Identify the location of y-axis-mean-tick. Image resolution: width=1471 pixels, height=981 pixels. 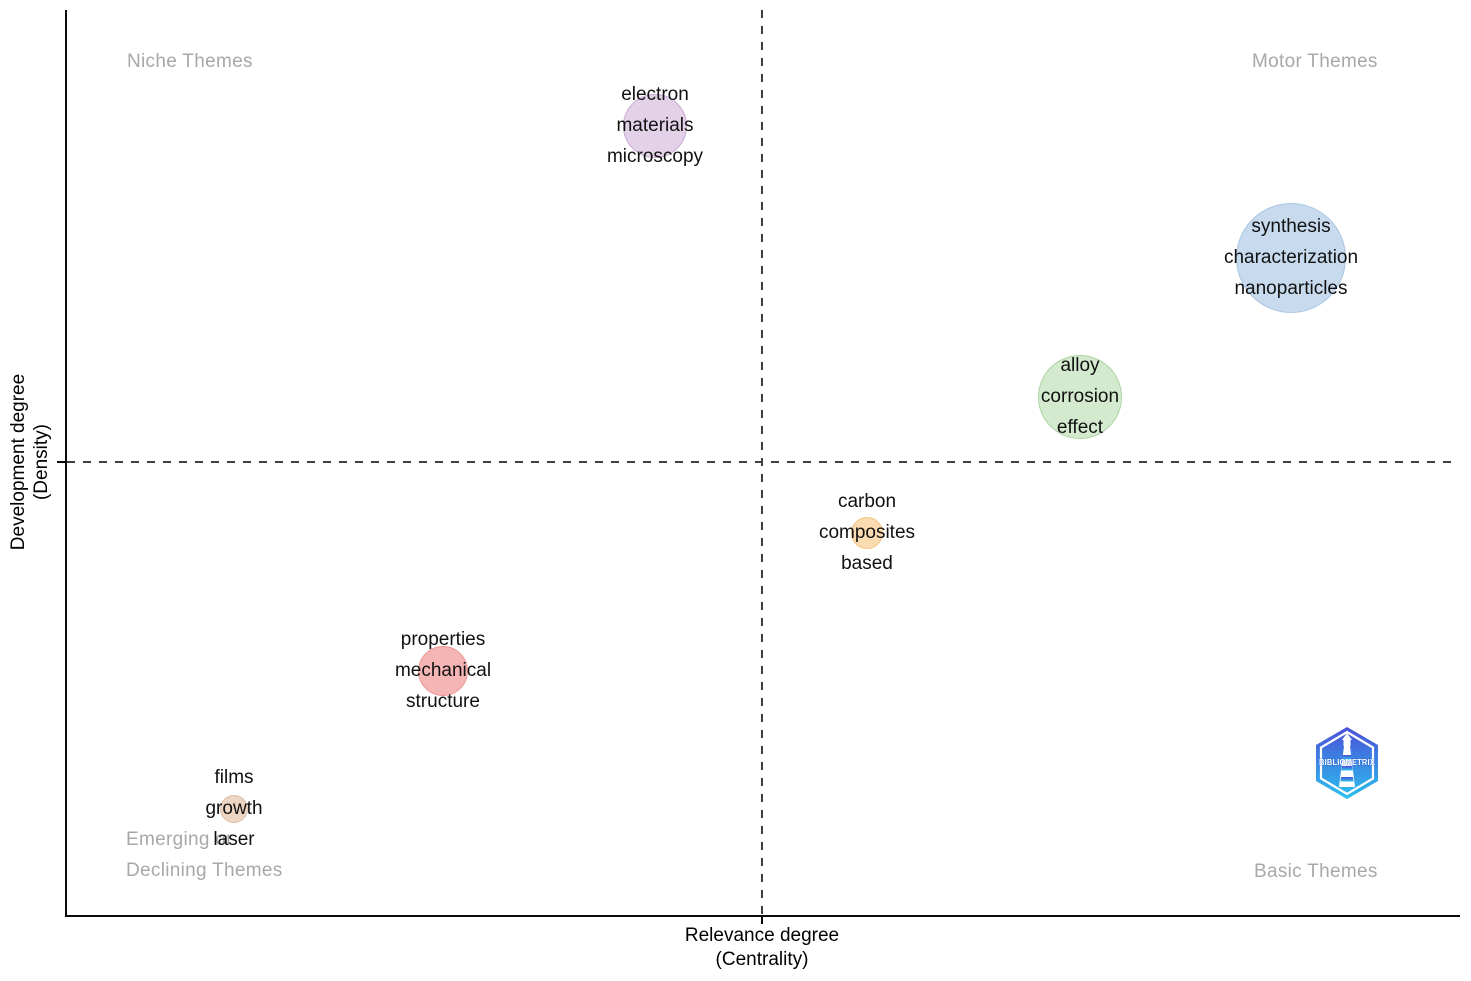
(61, 462).